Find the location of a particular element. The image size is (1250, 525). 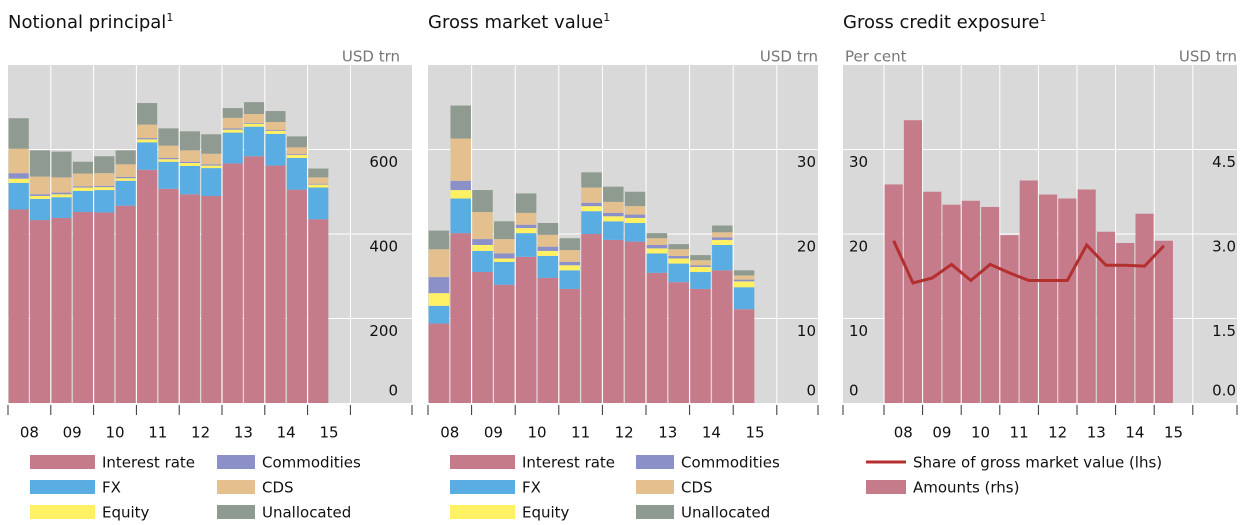

line is located at coordinates (1028, 262).